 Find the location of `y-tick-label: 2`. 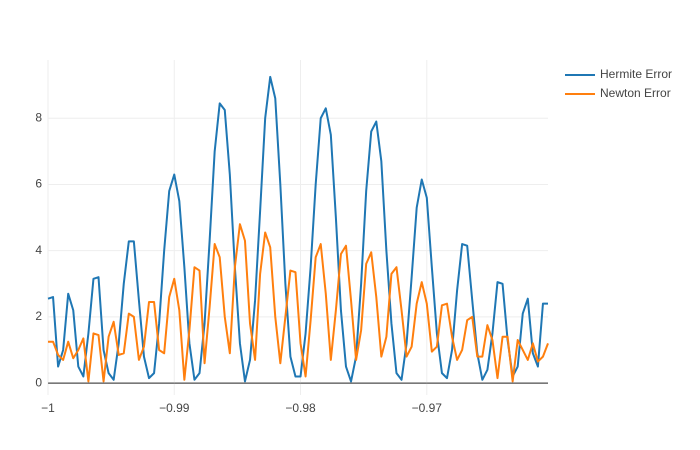

y-tick-label: 2 is located at coordinates (38, 316).